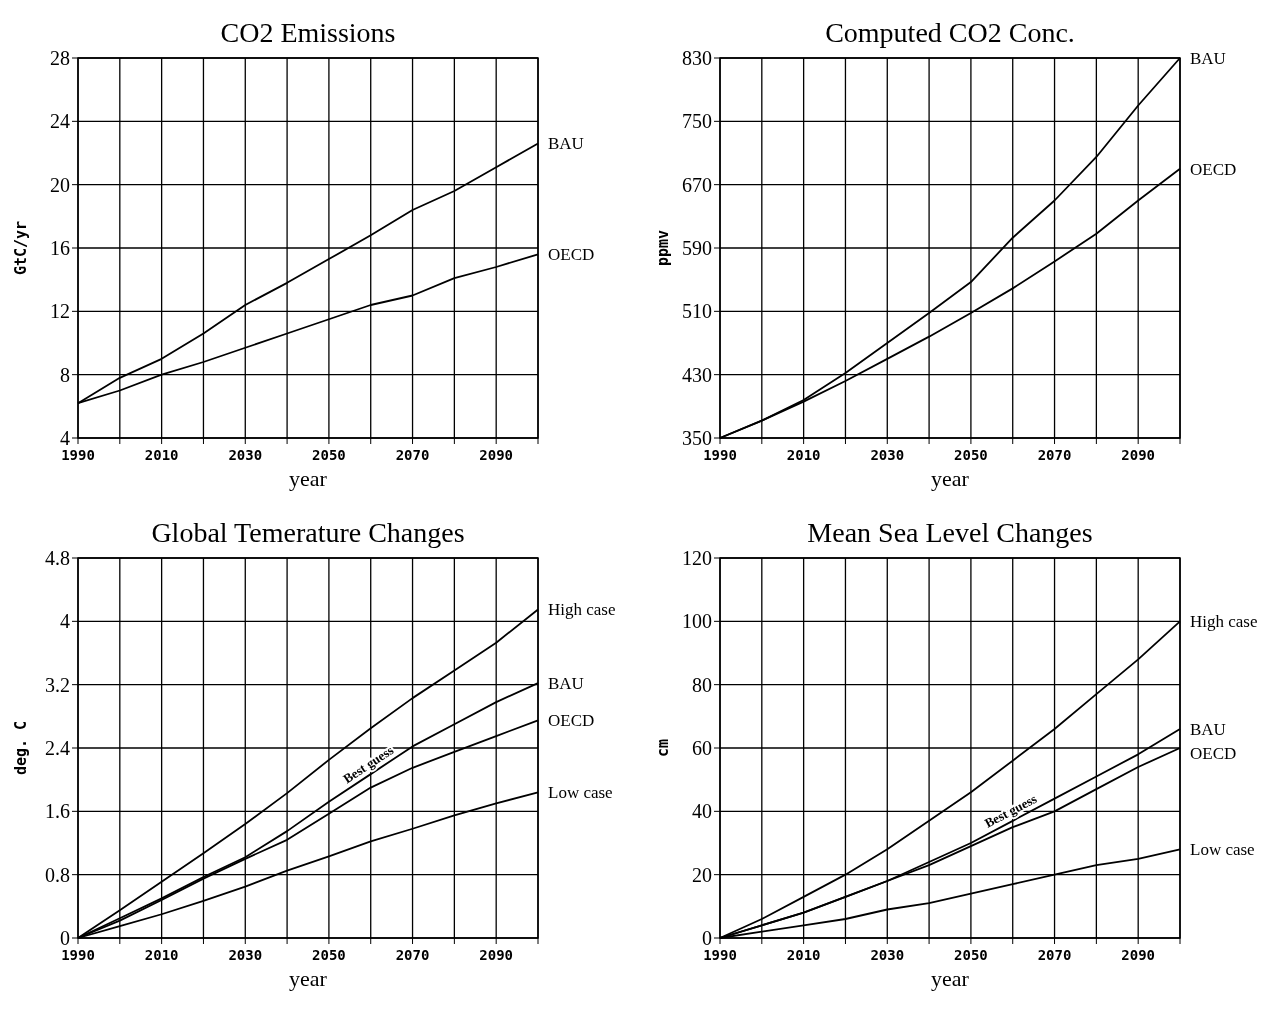 The width and height of the screenshot is (1282, 1023). What do you see at coordinates (697, 58) in the screenshot?
I see `y-tick-label: 830` at bounding box center [697, 58].